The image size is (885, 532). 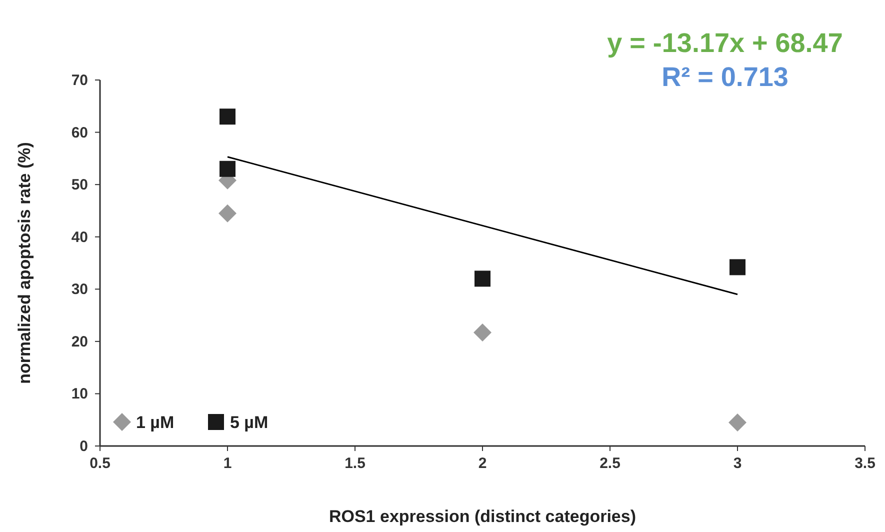 What do you see at coordinates (610, 463) in the screenshot?
I see `x-tick-label: 2.5` at bounding box center [610, 463].